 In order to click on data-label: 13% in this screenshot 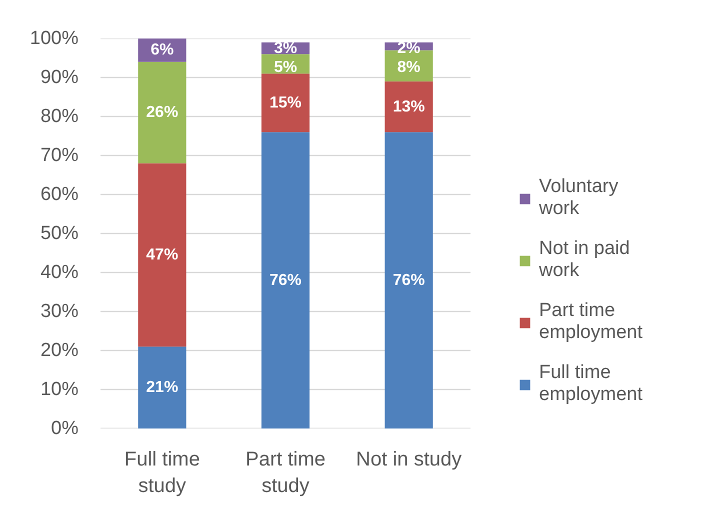, I will do `click(408, 107)`.